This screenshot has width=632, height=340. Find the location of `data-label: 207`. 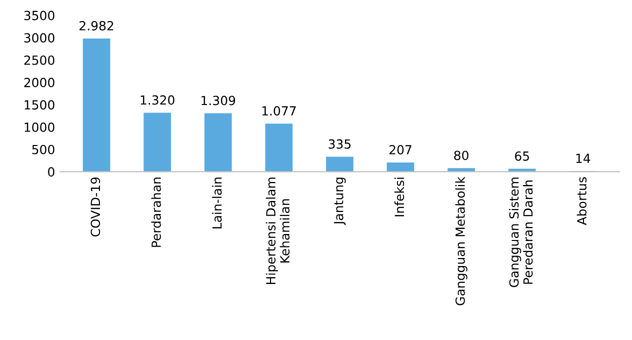

data-label: 207 is located at coordinates (400, 149).